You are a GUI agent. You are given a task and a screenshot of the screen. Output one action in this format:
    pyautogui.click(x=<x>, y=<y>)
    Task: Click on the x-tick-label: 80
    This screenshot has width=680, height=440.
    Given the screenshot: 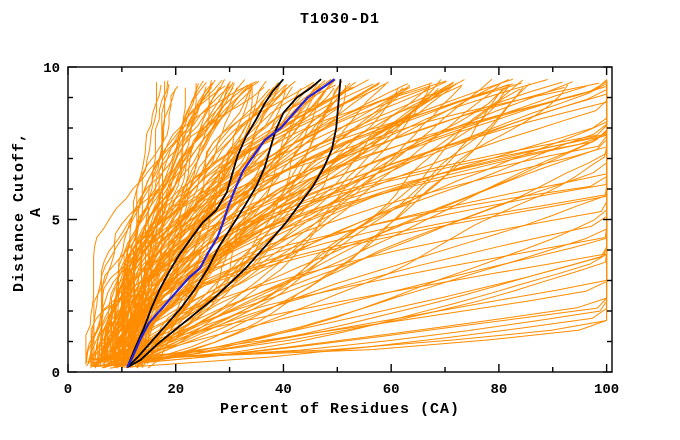 What is the action you would take?
    pyautogui.click(x=498, y=390)
    